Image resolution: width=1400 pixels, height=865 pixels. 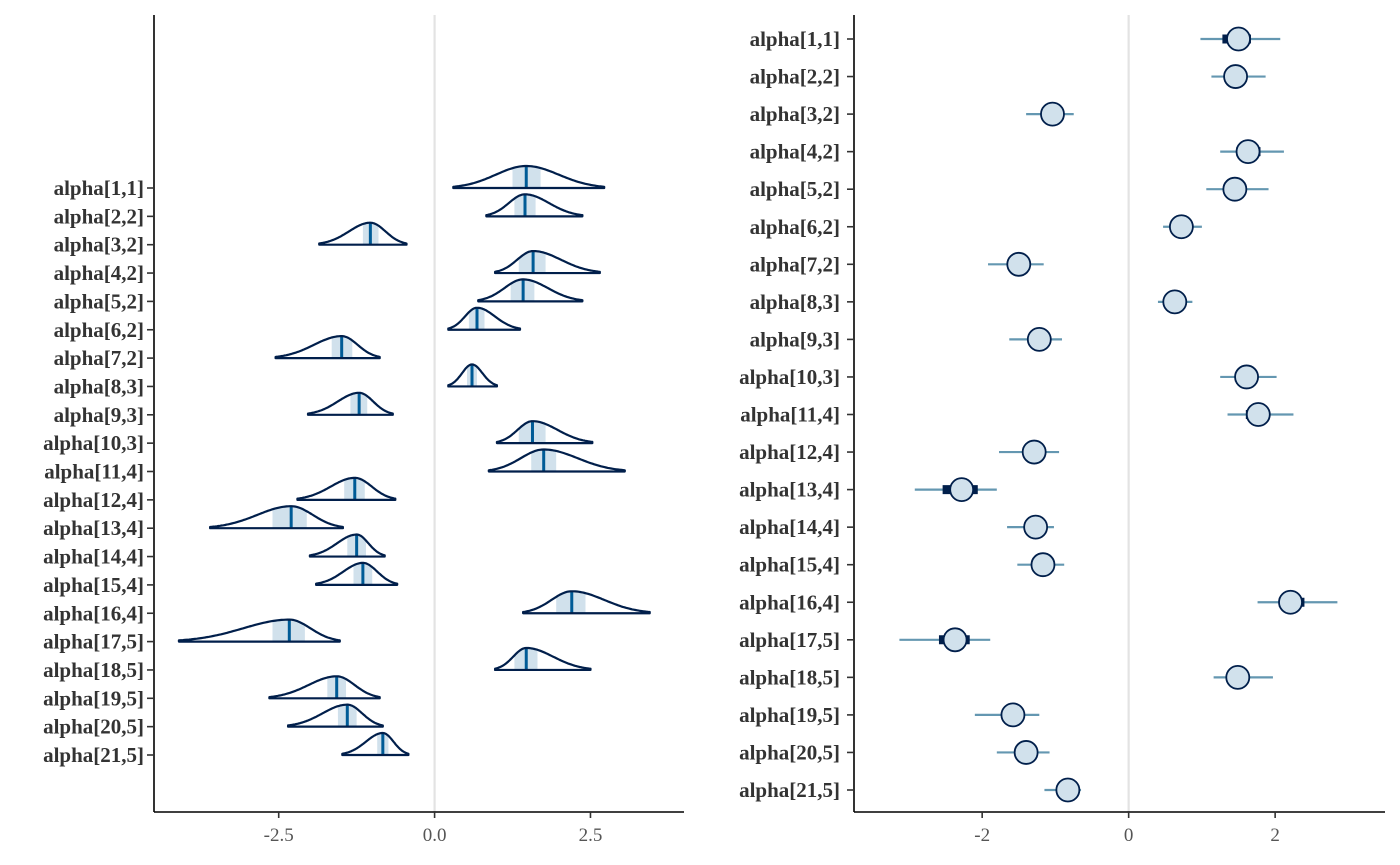 I want to click on density-inner-area, so click(x=289, y=517).